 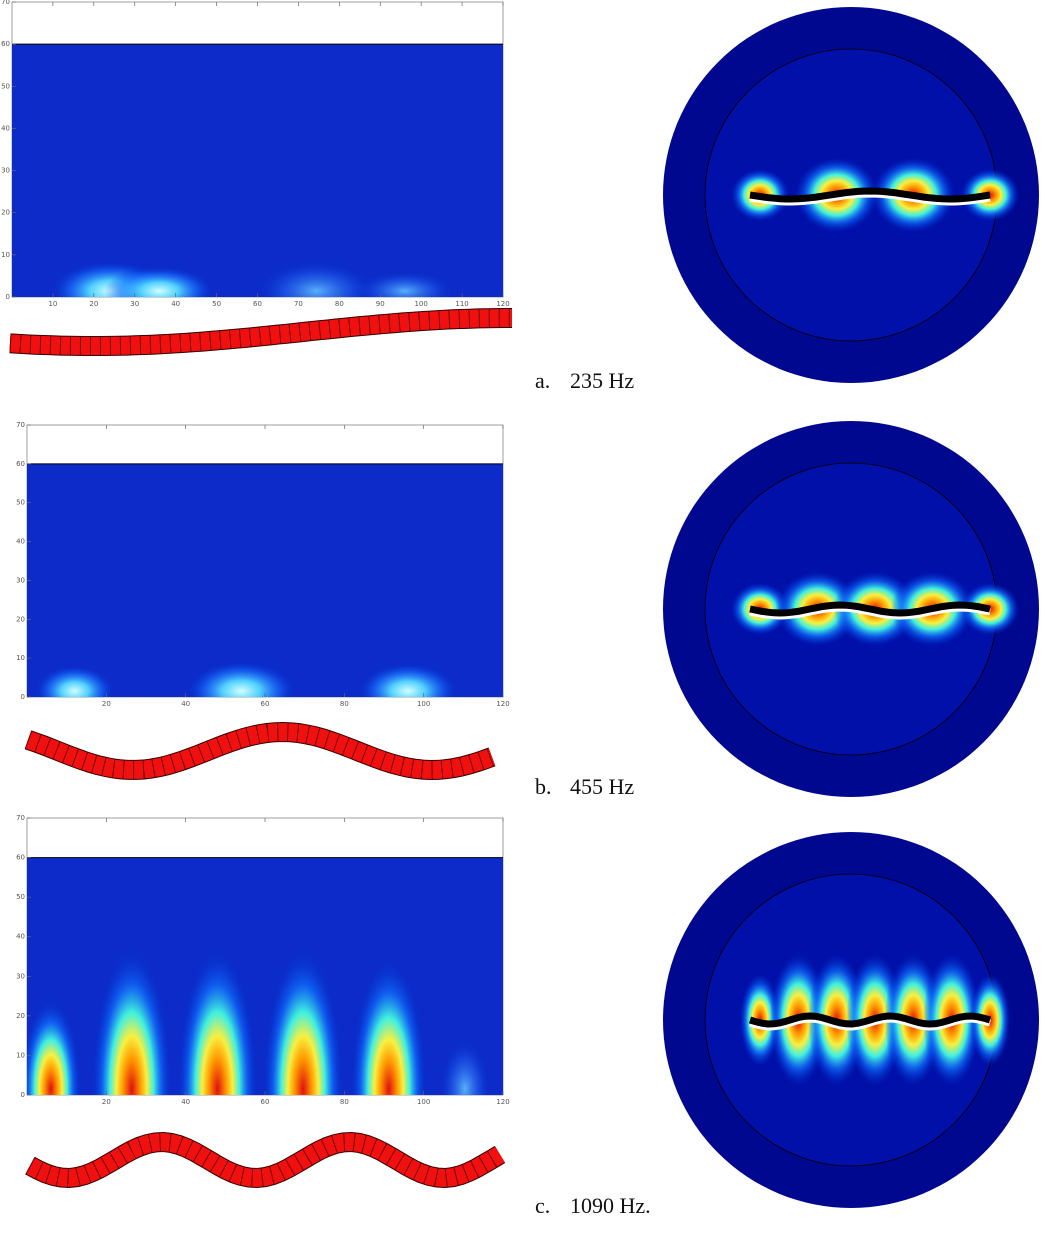 What do you see at coordinates (543, 786) in the screenshot?
I see `caption-label: b.` at bounding box center [543, 786].